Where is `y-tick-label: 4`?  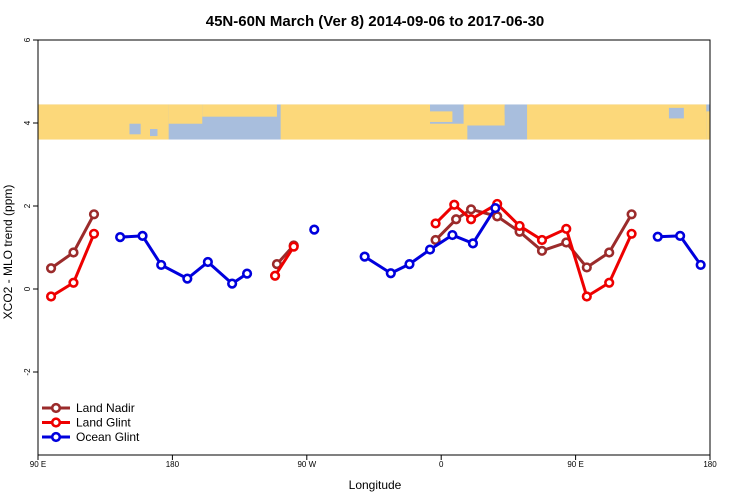
y-tick-label: 4 is located at coordinates (27, 122).